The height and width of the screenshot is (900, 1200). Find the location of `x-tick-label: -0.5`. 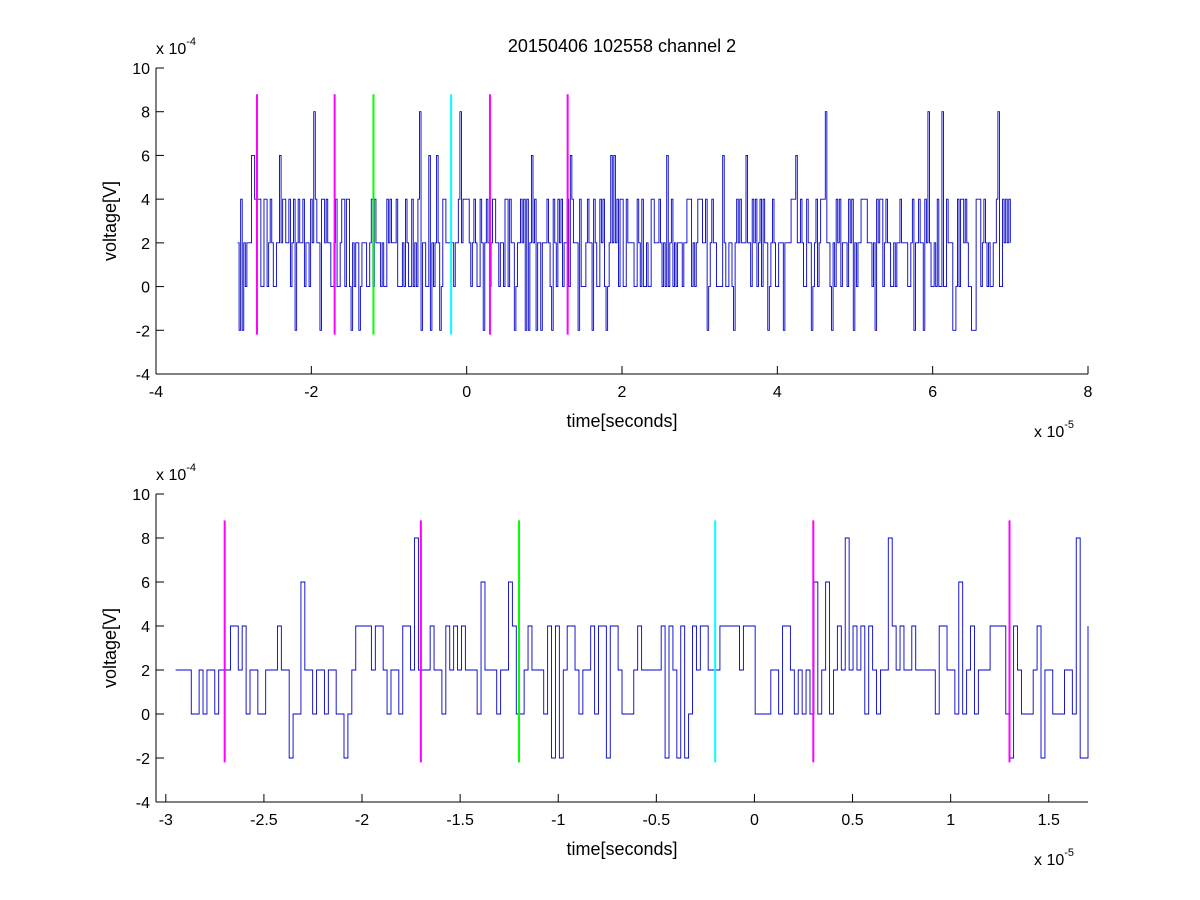

x-tick-label: -0.5 is located at coordinates (657, 820).